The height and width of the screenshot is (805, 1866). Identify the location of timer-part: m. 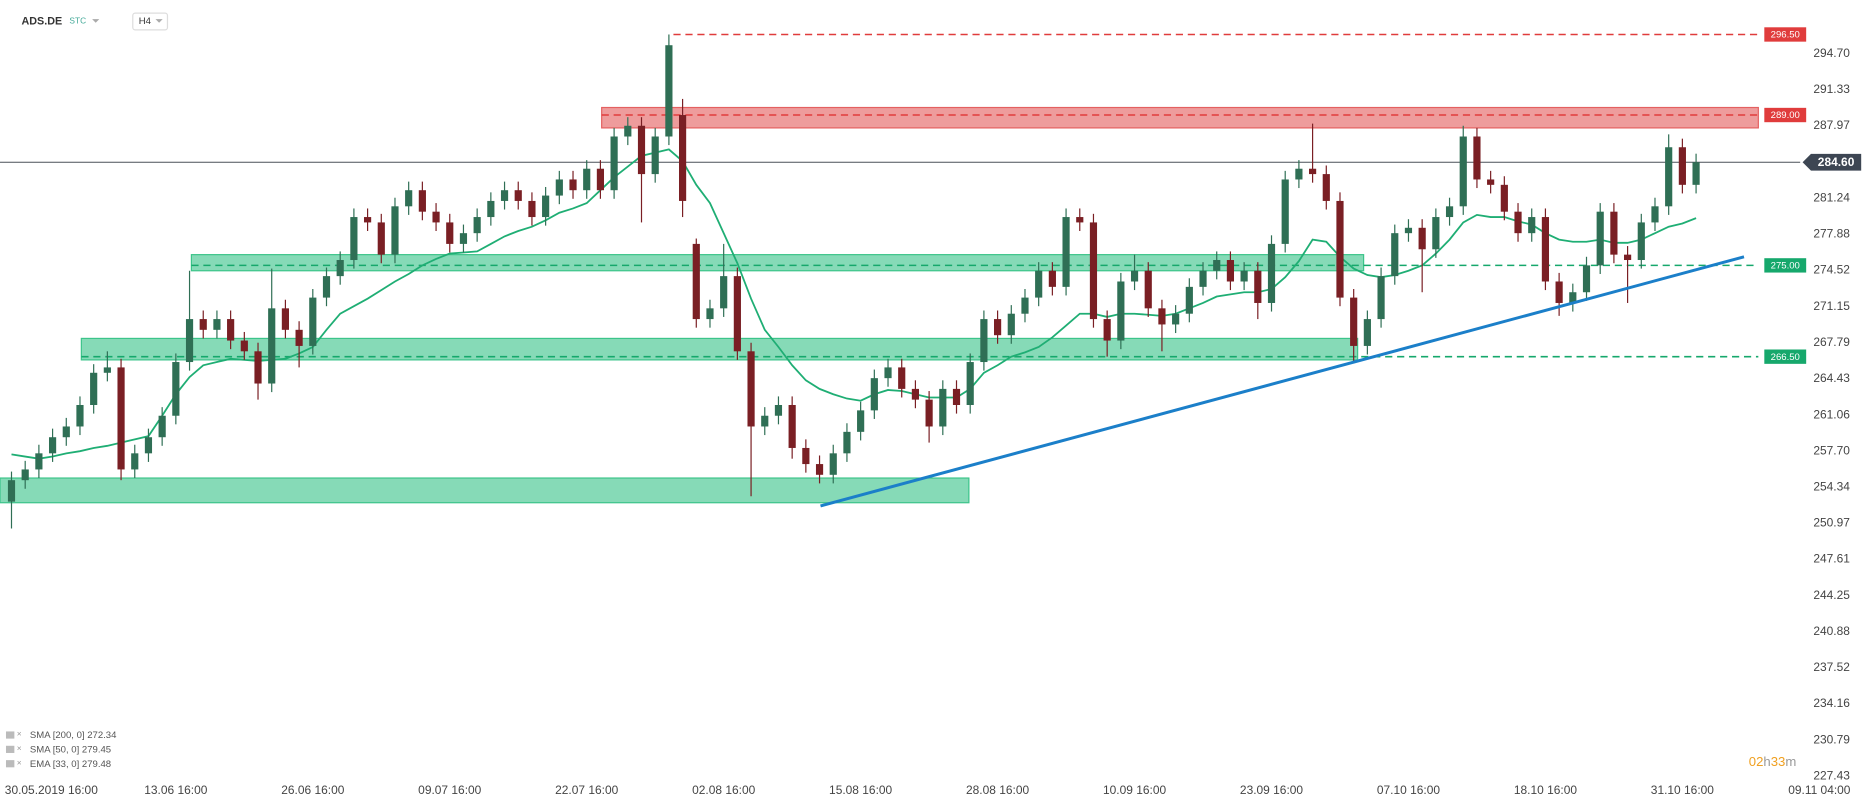
(1790, 762).